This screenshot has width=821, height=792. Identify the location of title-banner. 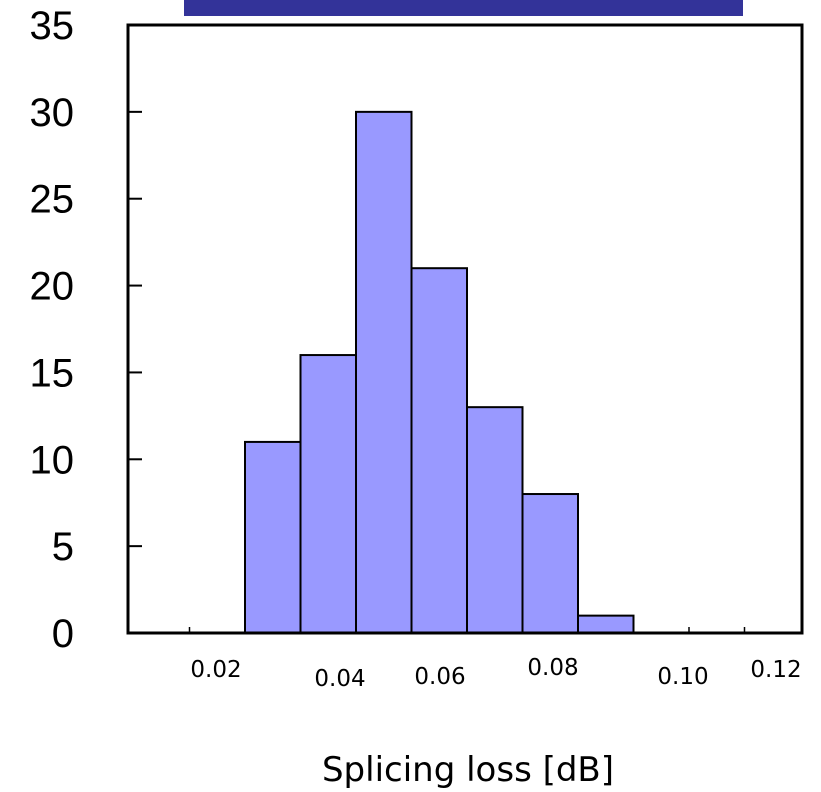
(463, 8).